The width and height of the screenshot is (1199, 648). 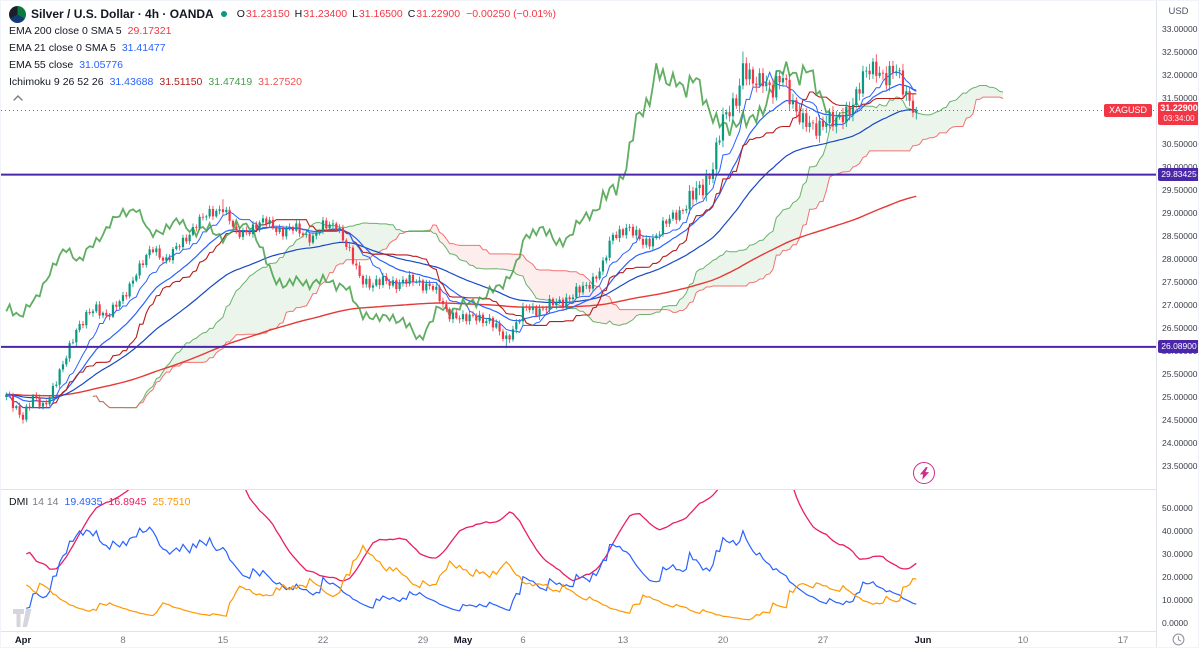 What do you see at coordinates (131, 82) in the screenshot?
I see `ichimoku-conversion-value: 31.43688` at bounding box center [131, 82].